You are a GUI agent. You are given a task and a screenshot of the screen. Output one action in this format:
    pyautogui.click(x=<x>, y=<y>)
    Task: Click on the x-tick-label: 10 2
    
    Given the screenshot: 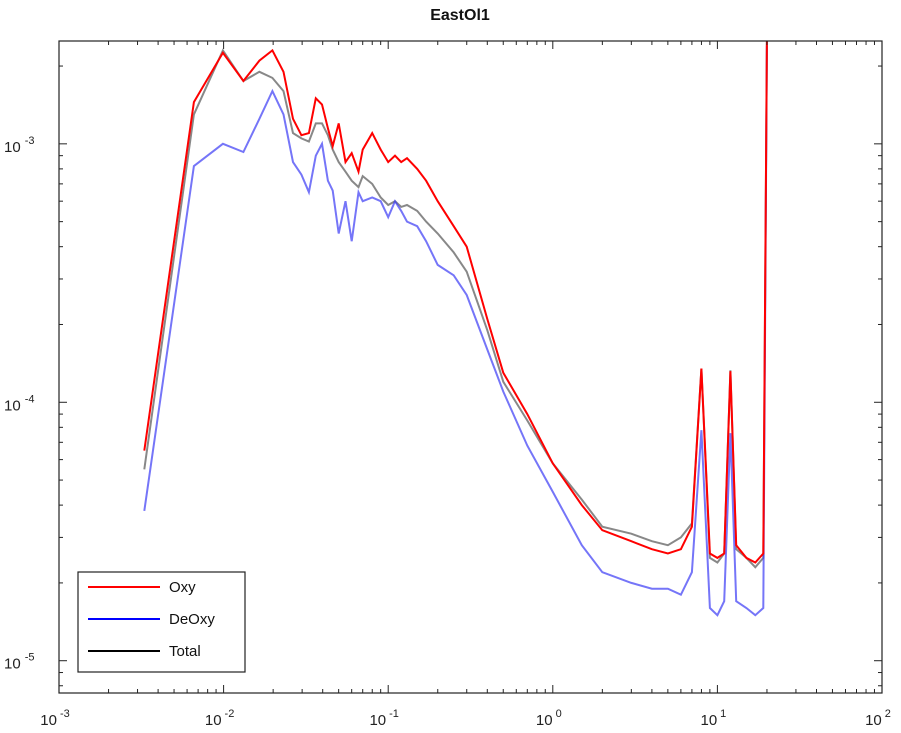 What is the action you would take?
    pyautogui.click(x=878, y=718)
    